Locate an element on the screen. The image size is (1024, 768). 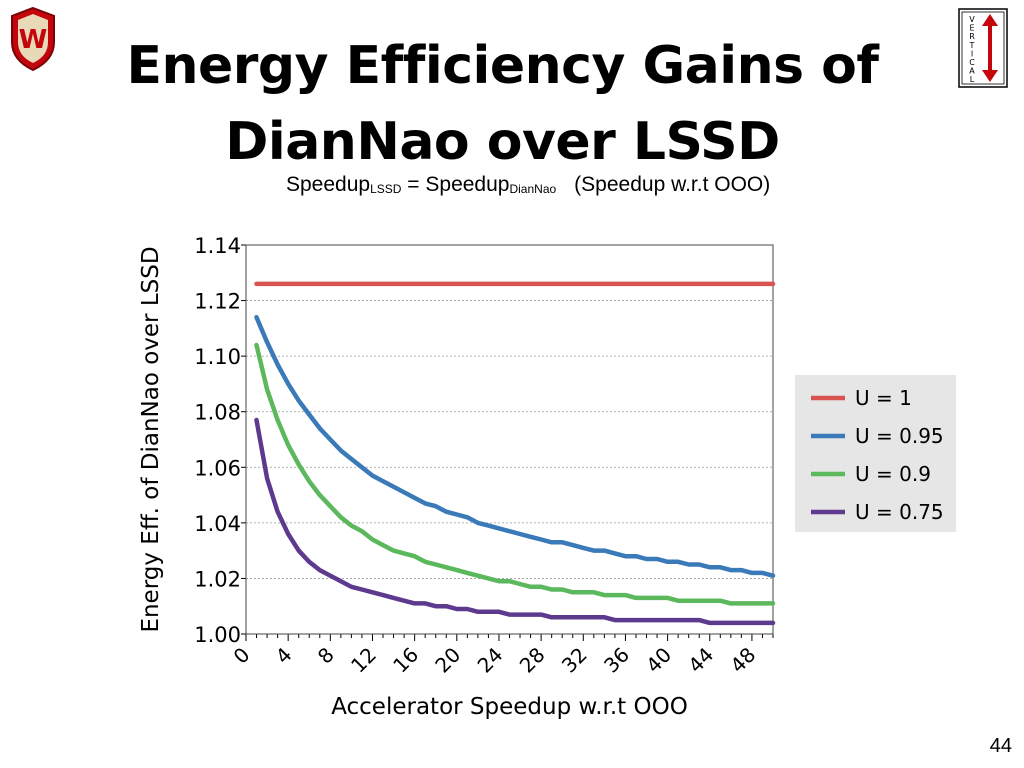
crest-letter: W is located at coordinates (33, 40).